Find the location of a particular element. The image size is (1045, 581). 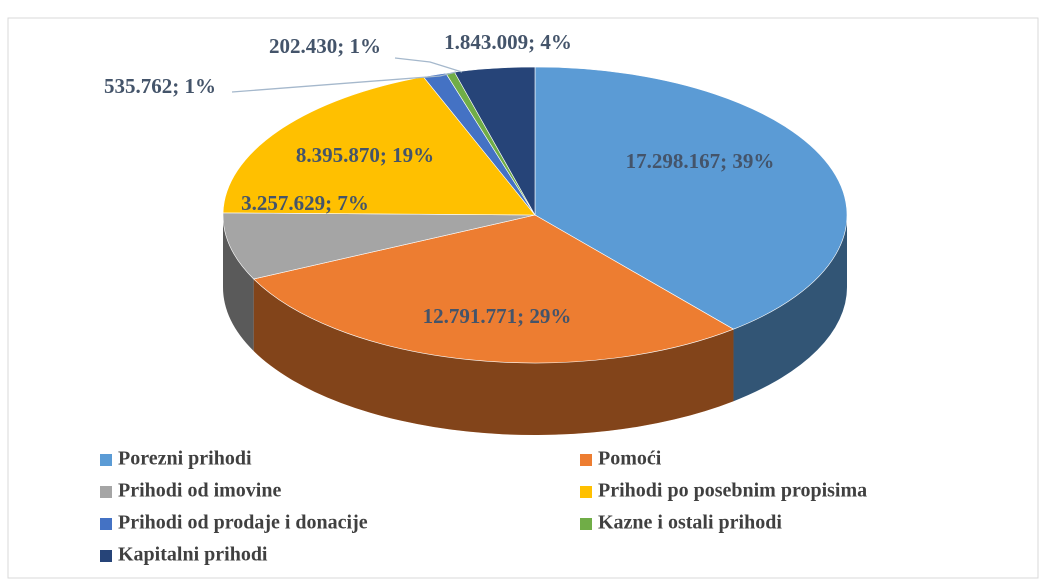

legend-label: Prihodi od prodaje i donacije is located at coordinates (243, 523).